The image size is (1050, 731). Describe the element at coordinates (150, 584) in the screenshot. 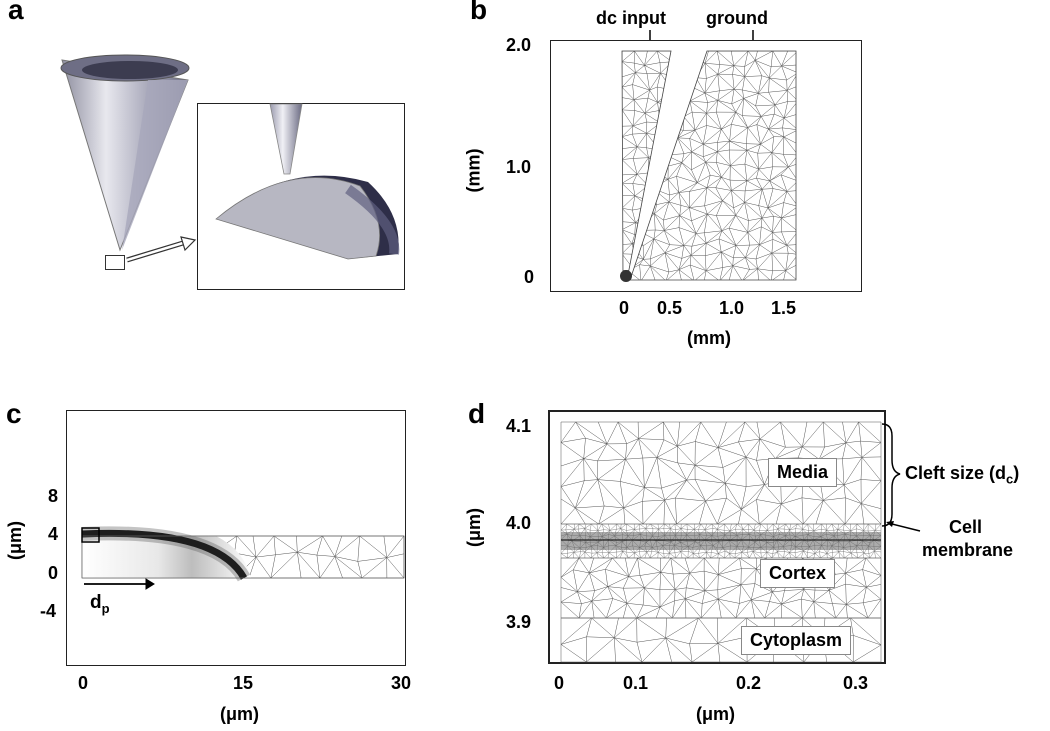

I see `dp-arrow-head` at that location.